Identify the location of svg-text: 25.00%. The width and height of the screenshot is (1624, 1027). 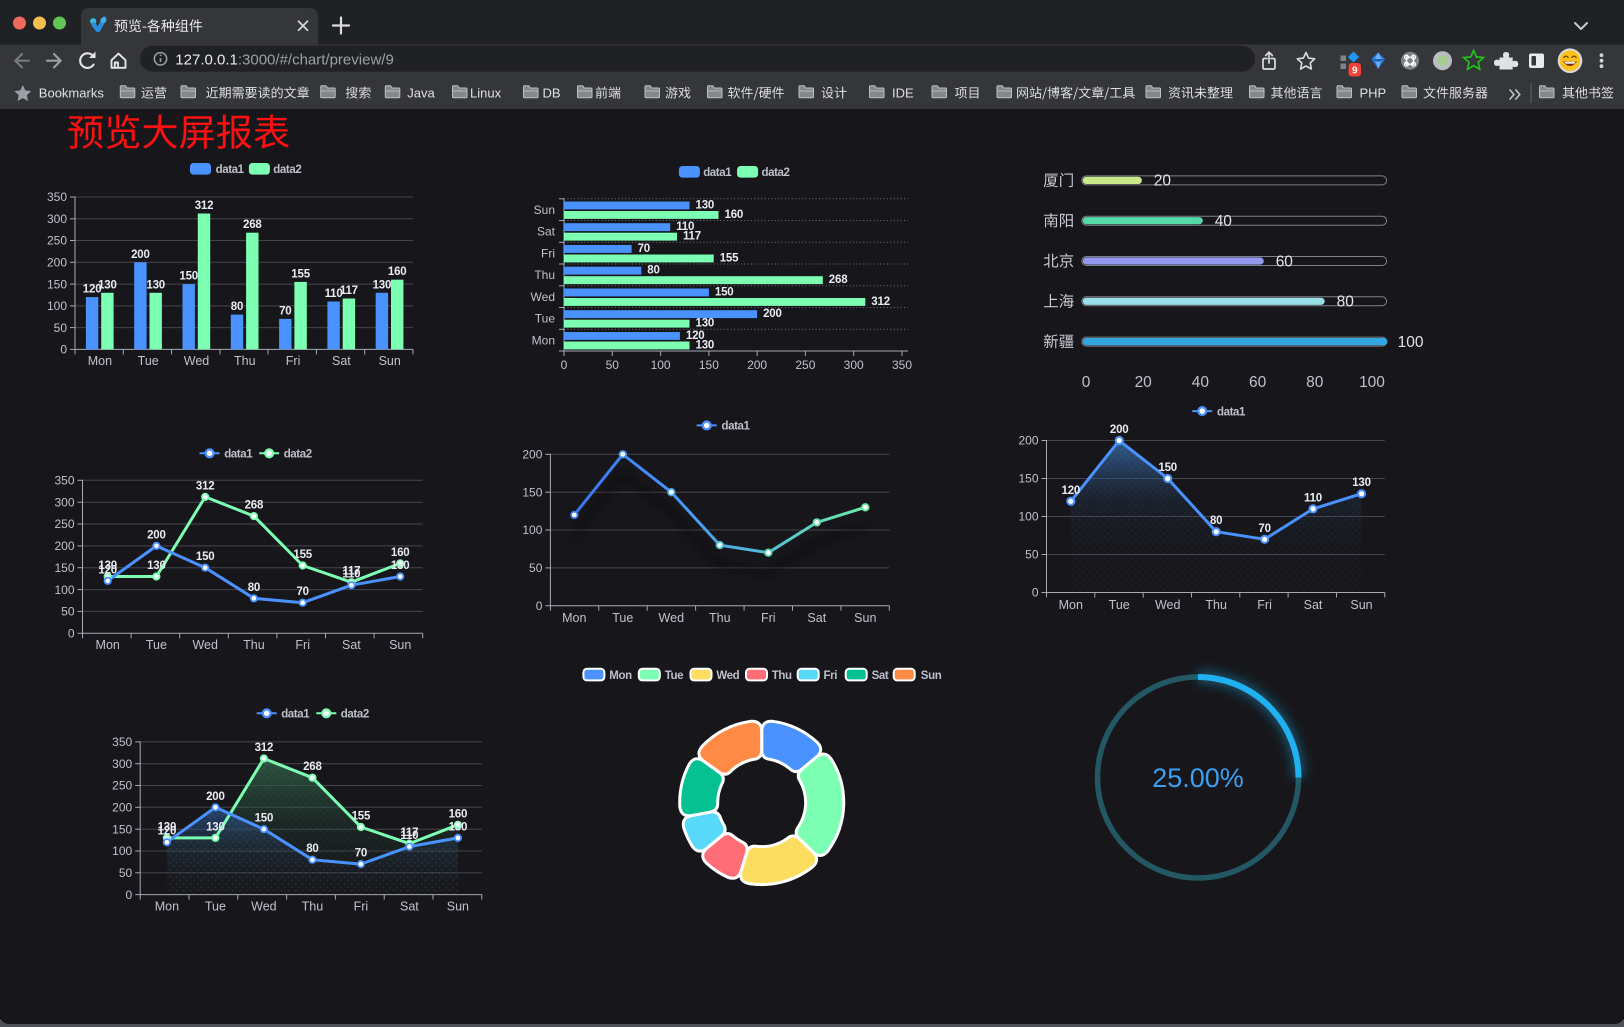
(1198, 778).